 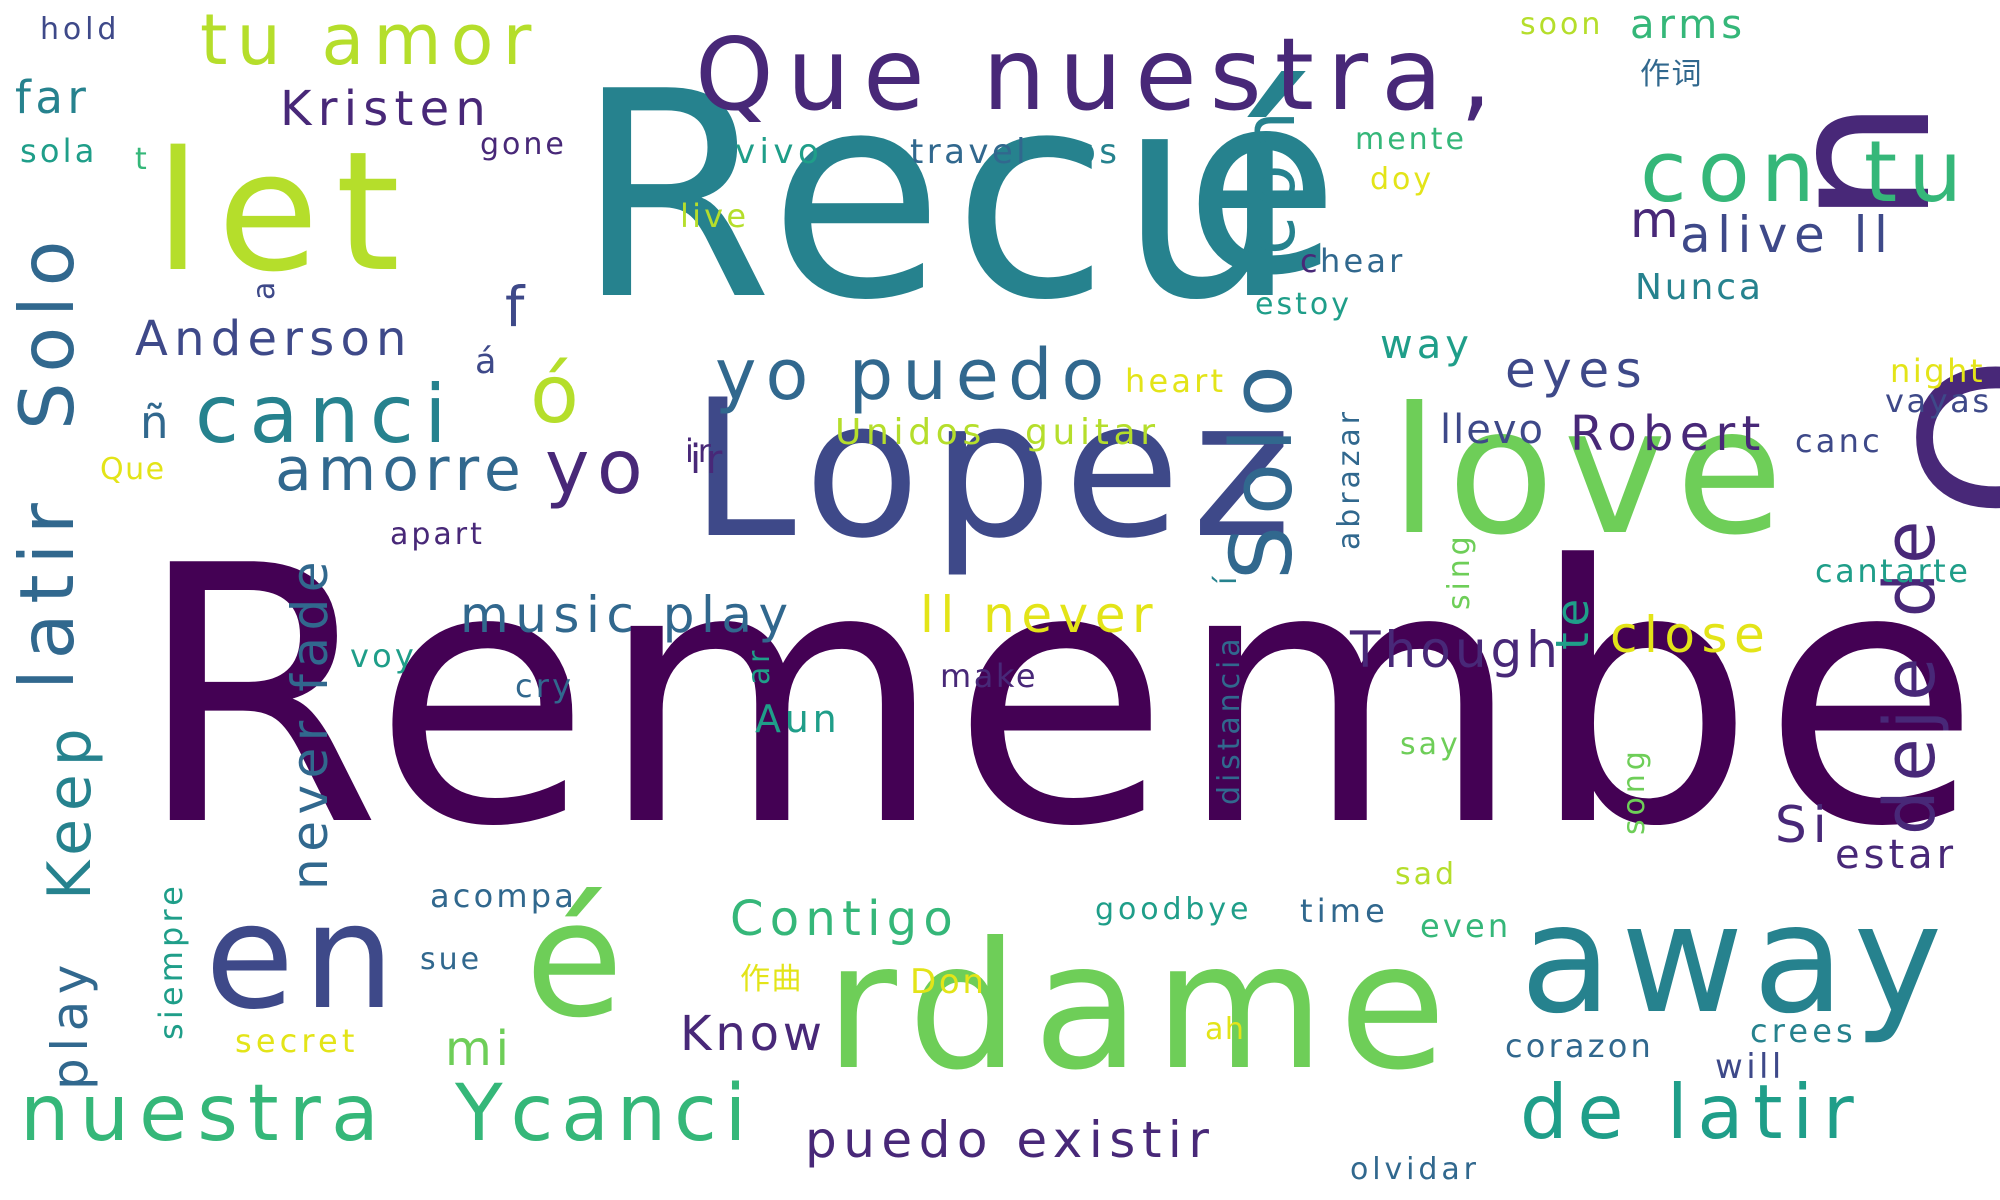 I want to click on word-cantarte: cantarte, so click(x=1893, y=571).